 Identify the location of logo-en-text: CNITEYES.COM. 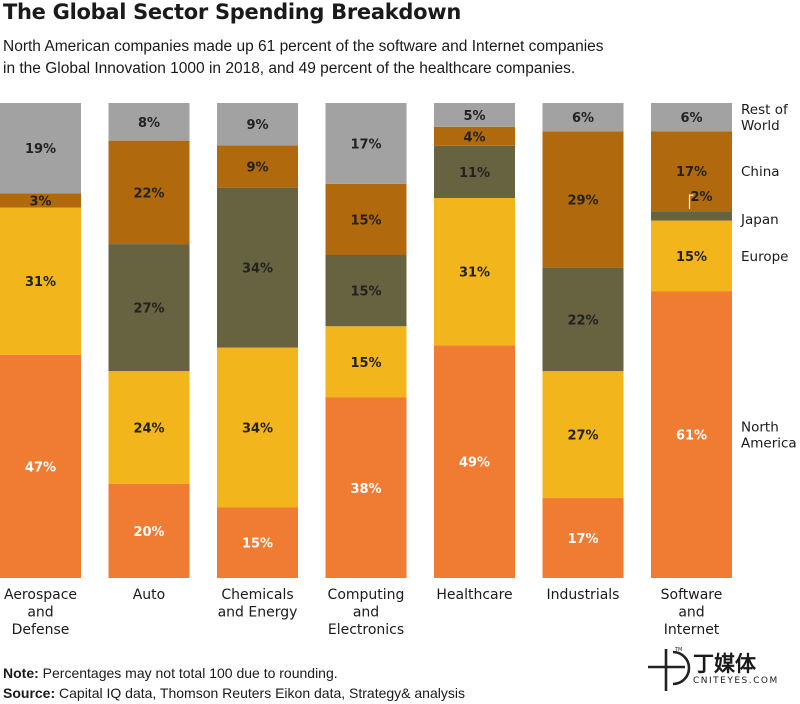
(736, 681).